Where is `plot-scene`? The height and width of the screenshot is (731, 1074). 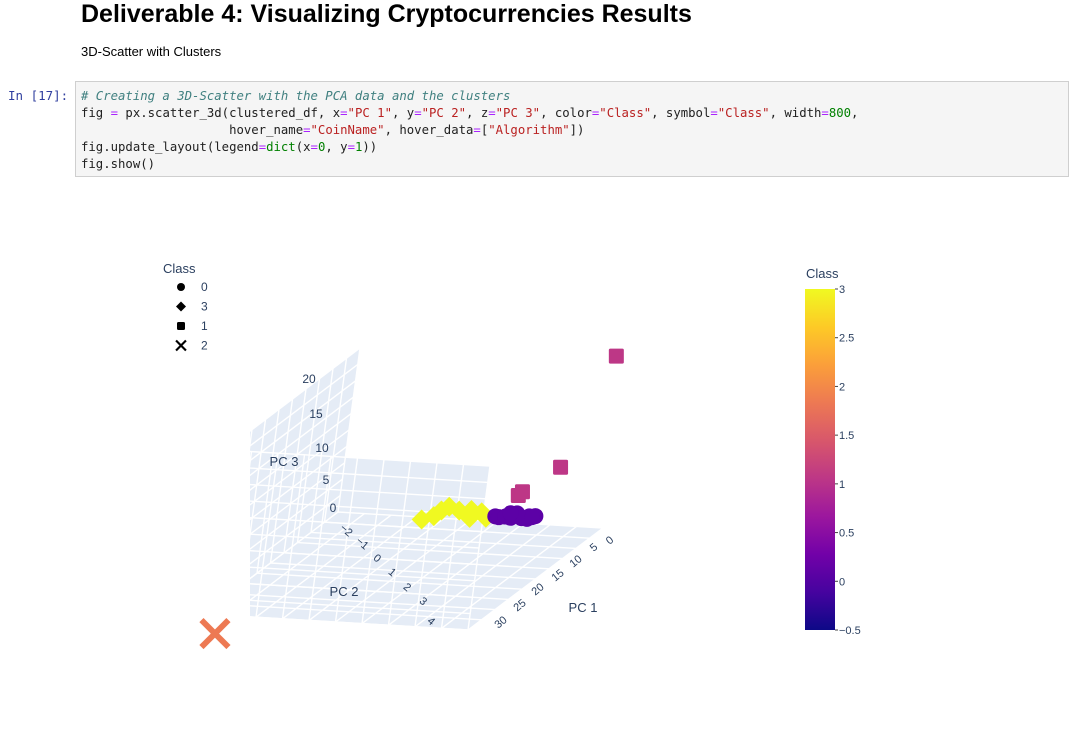 plot-scene is located at coordinates (403, 489).